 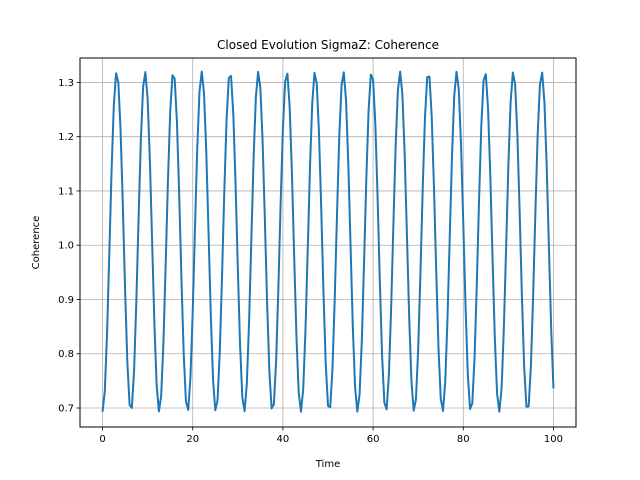 I want to click on x-tick-label: 0, so click(x=102, y=439).